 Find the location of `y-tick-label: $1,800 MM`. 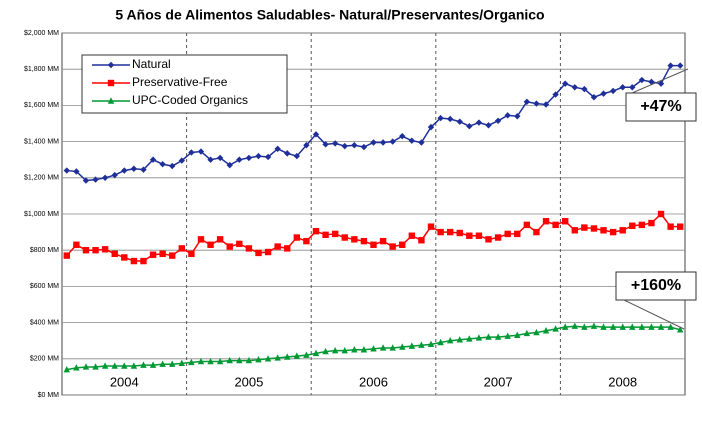

y-tick-label: $1,800 MM is located at coordinates (41, 69).